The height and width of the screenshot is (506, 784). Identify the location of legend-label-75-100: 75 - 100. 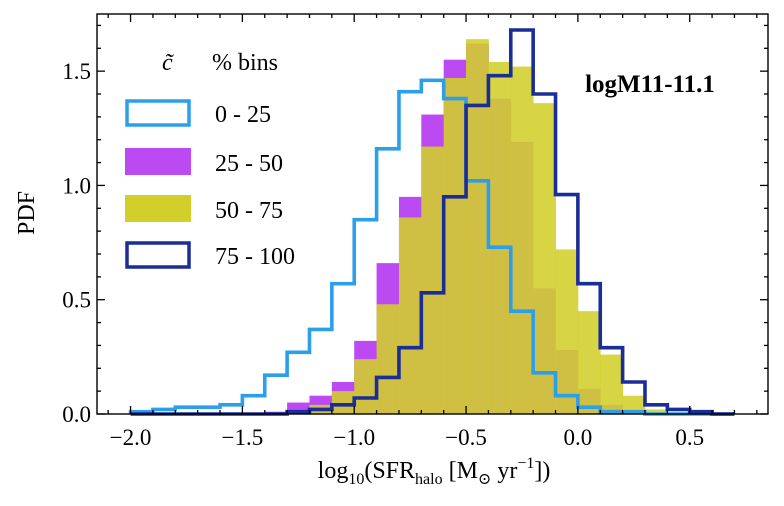
(255, 257).